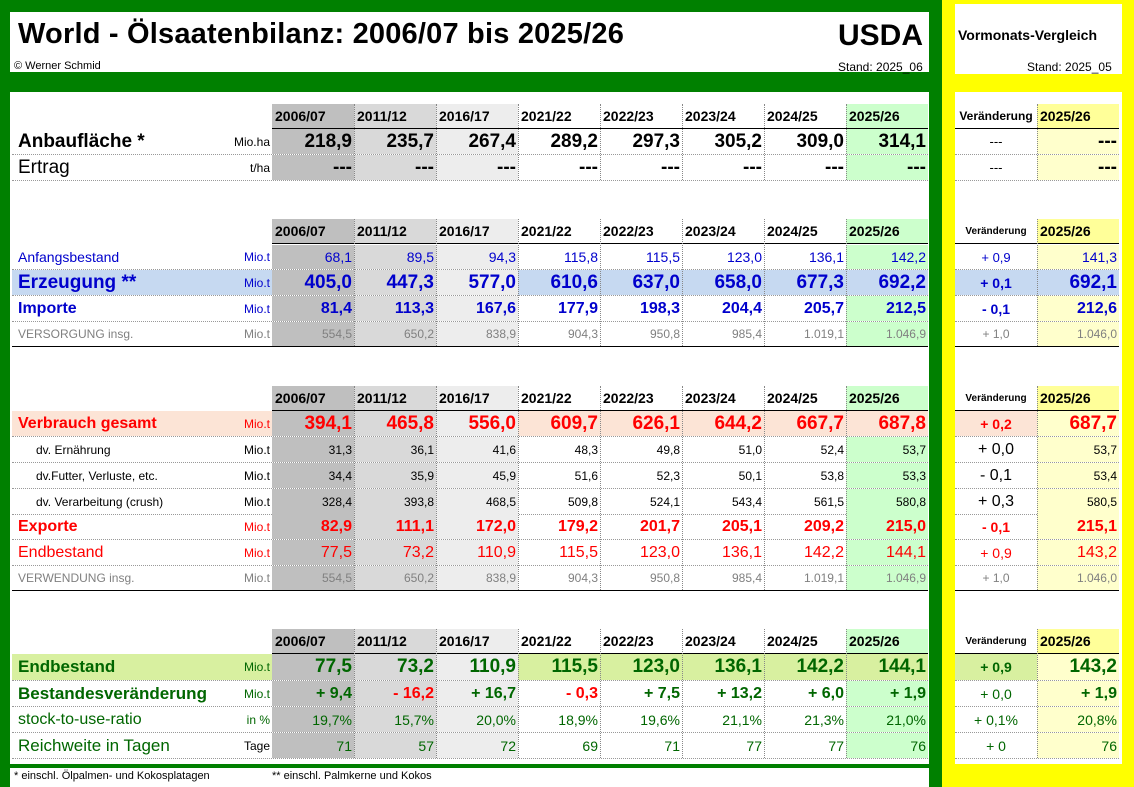  I want to click on value-cell: + 7,5, so click(661, 693).